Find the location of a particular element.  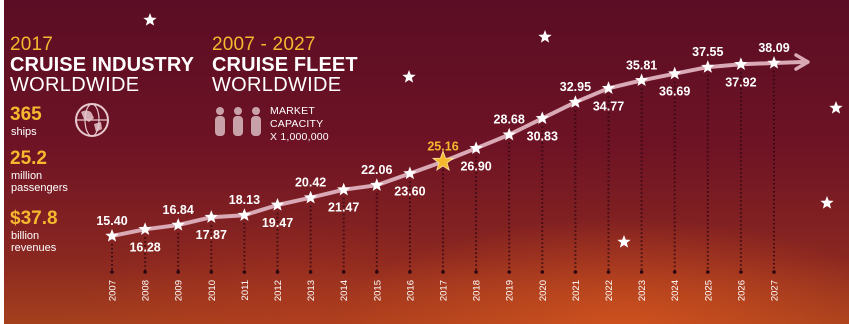

people-icon is located at coordinates (238, 121).